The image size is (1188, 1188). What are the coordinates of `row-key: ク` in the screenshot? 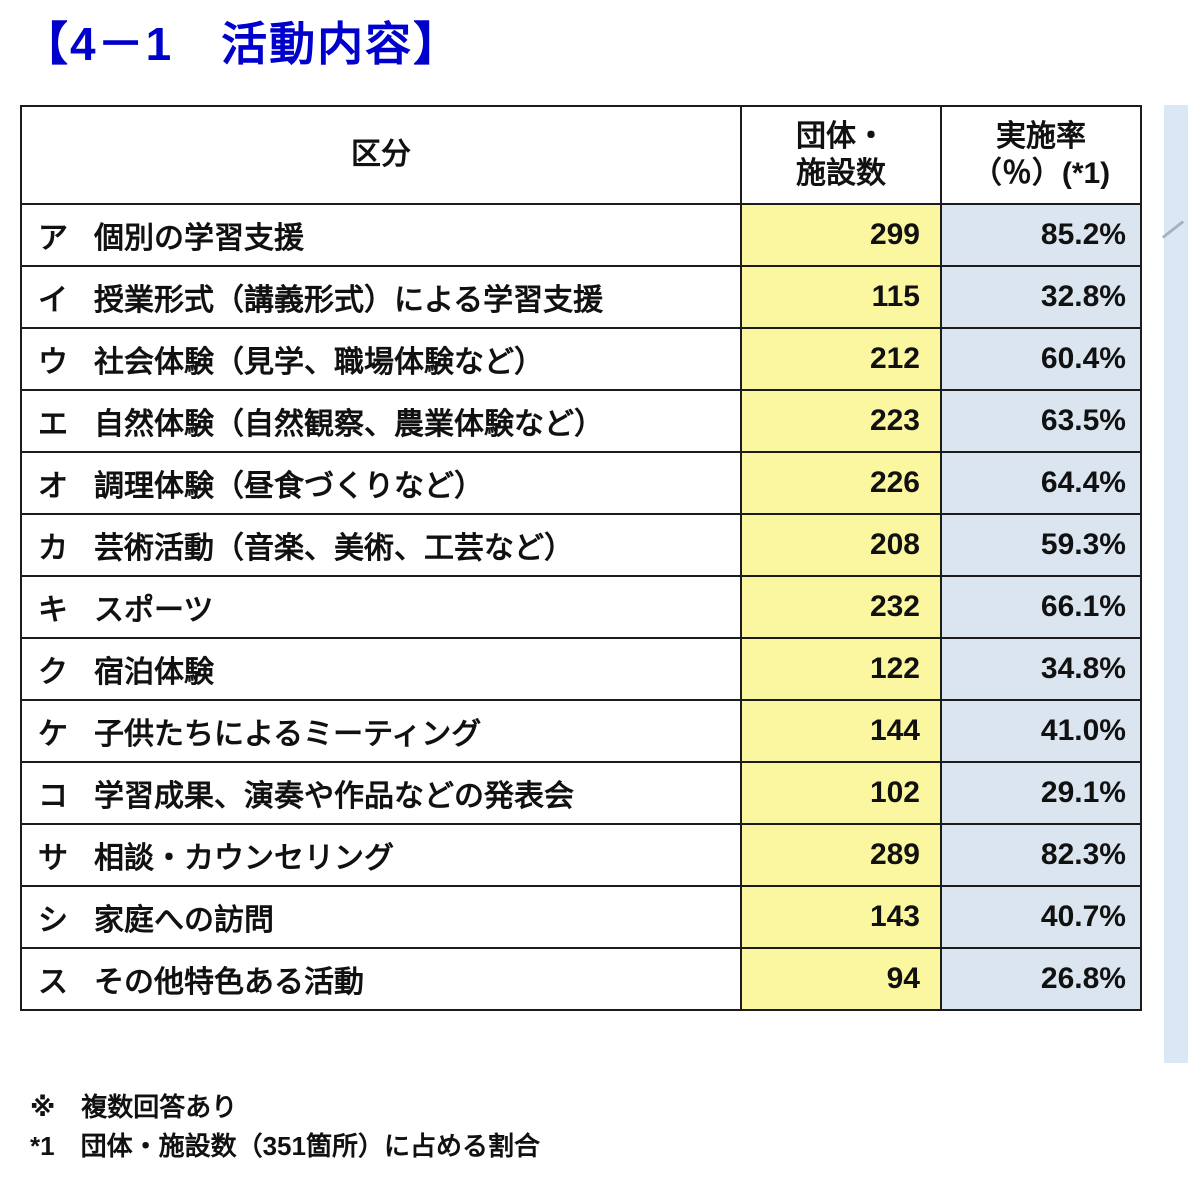 It's located at (53, 672).